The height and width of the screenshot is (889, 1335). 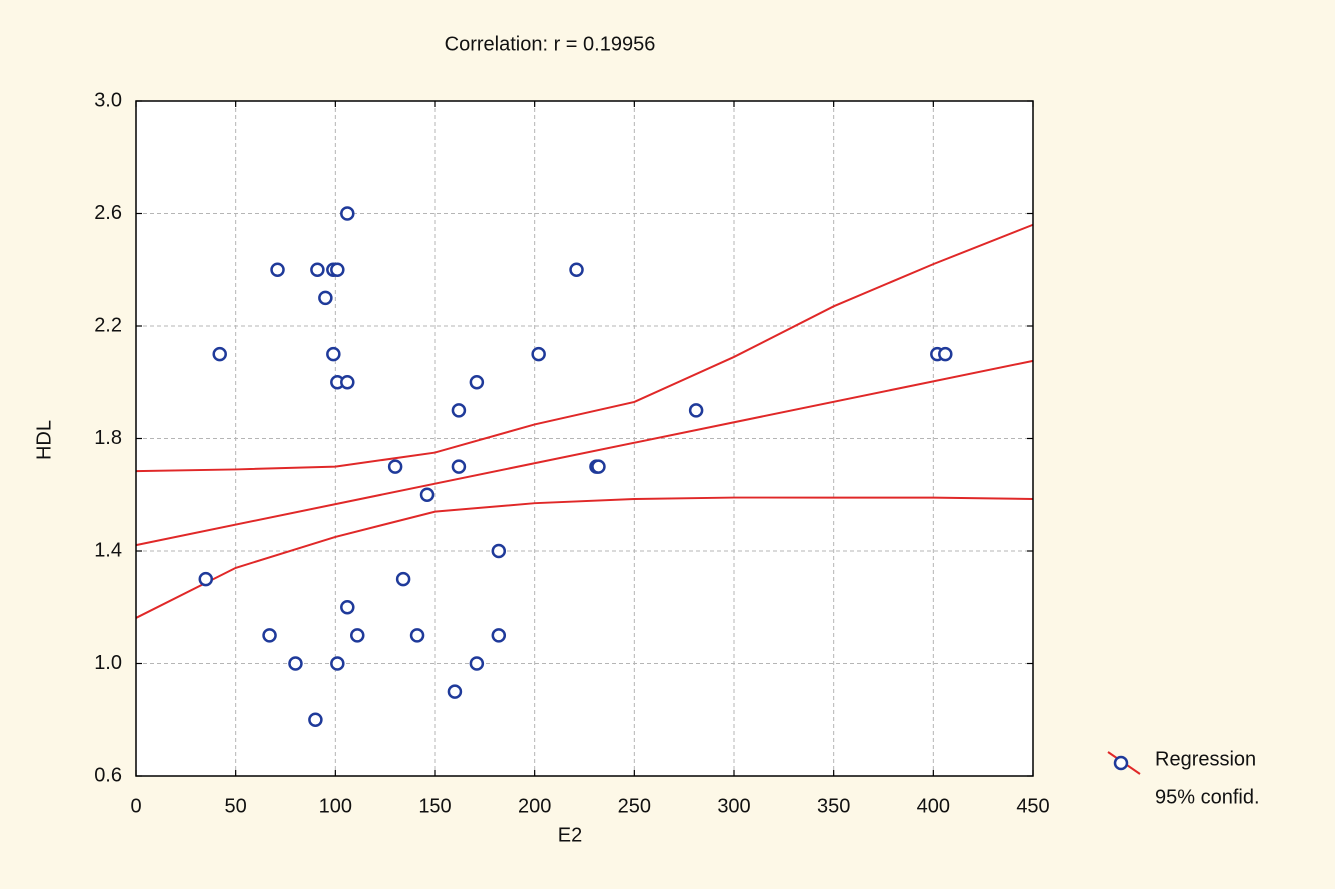 What do you see at coordinates (1205, 759) in the screenshot?
I see `legend-label: Regression` at bounding box center [1205, 759].